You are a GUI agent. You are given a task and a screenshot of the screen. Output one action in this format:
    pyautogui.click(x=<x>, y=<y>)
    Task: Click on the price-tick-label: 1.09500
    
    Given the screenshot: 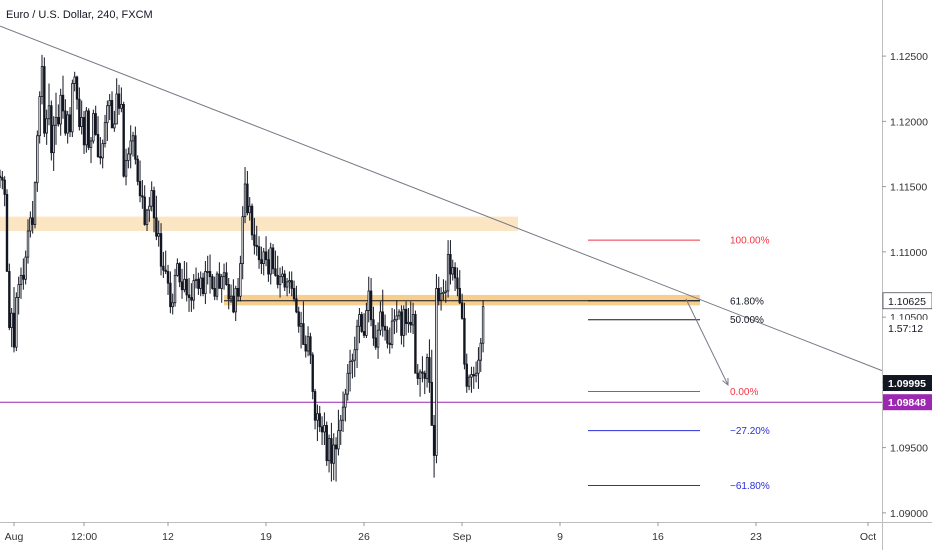 What is the action you would take?
    pyautogui.click(x=909, y=449)
    